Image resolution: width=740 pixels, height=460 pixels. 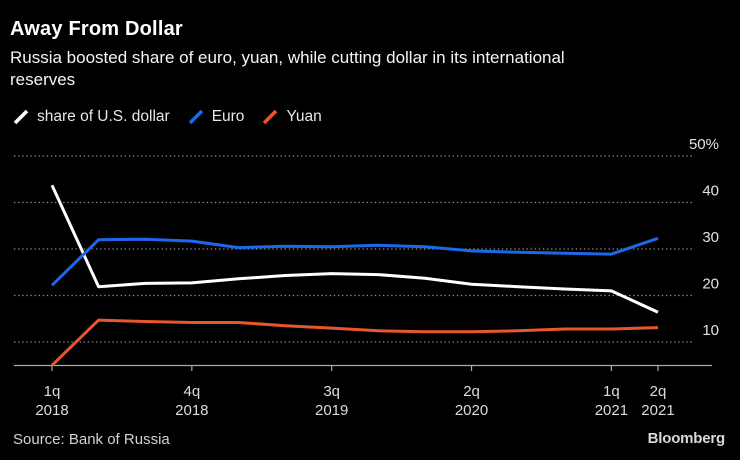 I want to click on series-line-euro, so click(x=354, y=261).